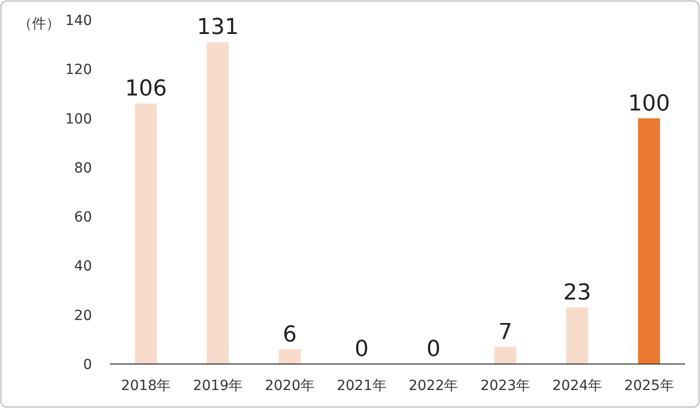 The width and height of the screenshot is (700, 408). What do you see at coordinates (78, 70) in the screenshot?
I see `y-tick-label: 120` at bounding box center [78, 70].